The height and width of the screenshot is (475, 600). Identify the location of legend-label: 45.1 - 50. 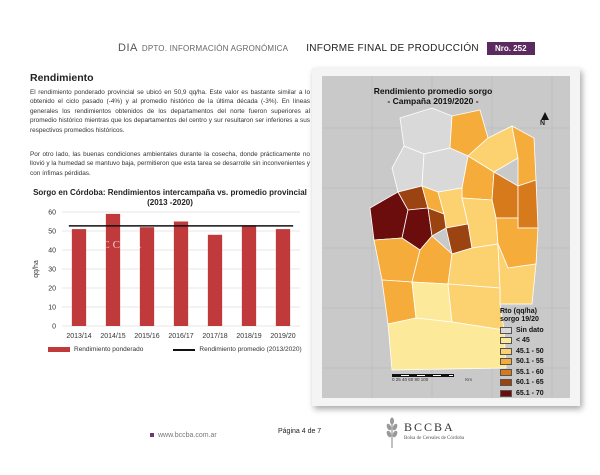
(530, 351).